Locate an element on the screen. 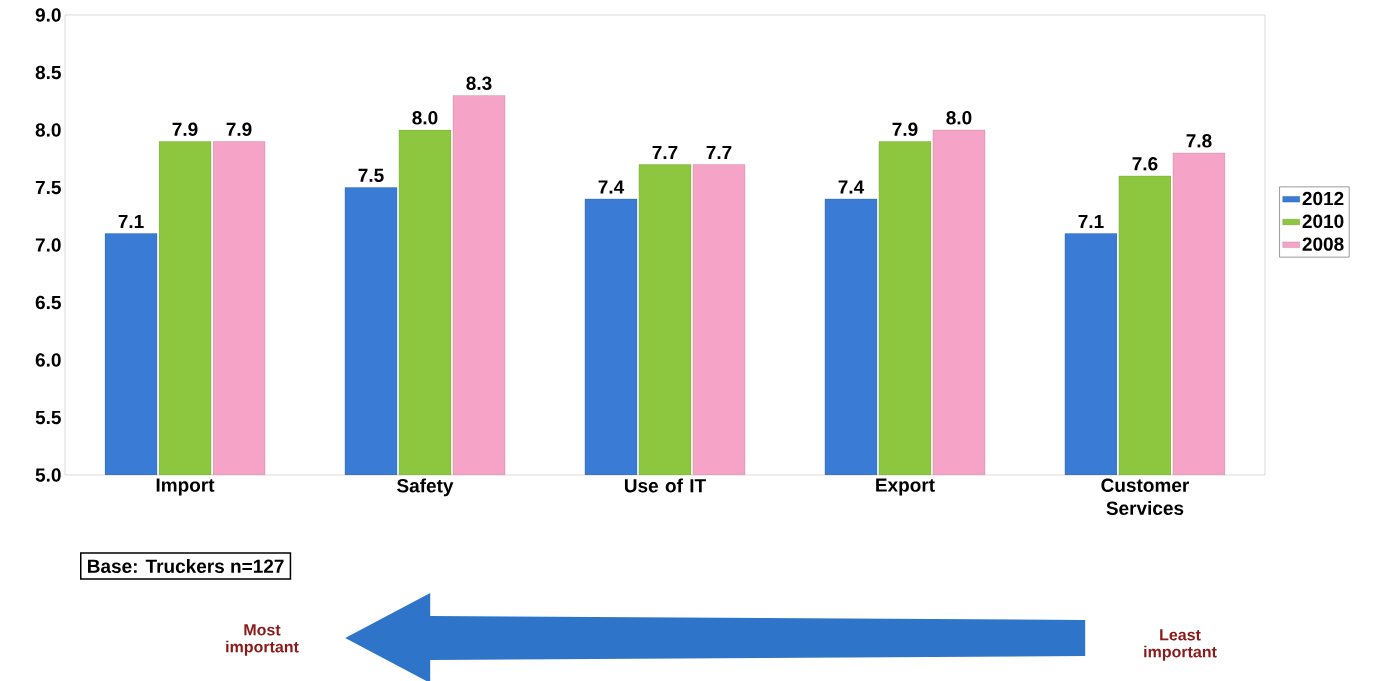 The height and width of the screenshot is (681, 1386). data-label: 8.3 is located at coordinates (479, 83).